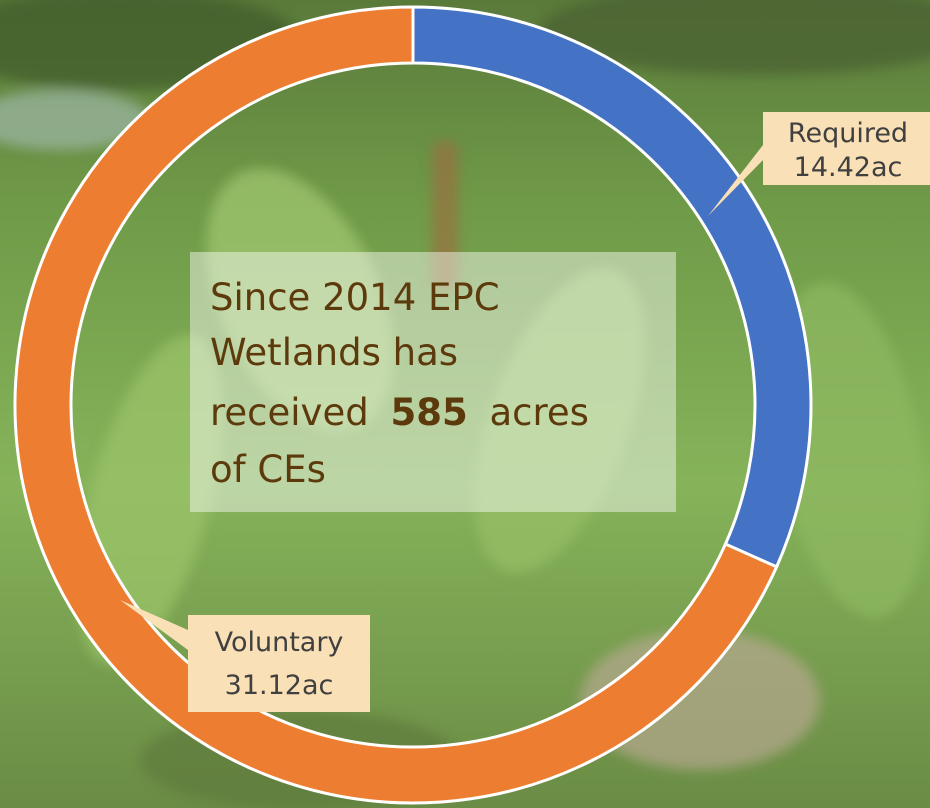 The width and height of the screenshot is (930, 808). Describe the element at coordinates (848, 167) in the screenshot. I see `data-label: 14.42ac` at that location.